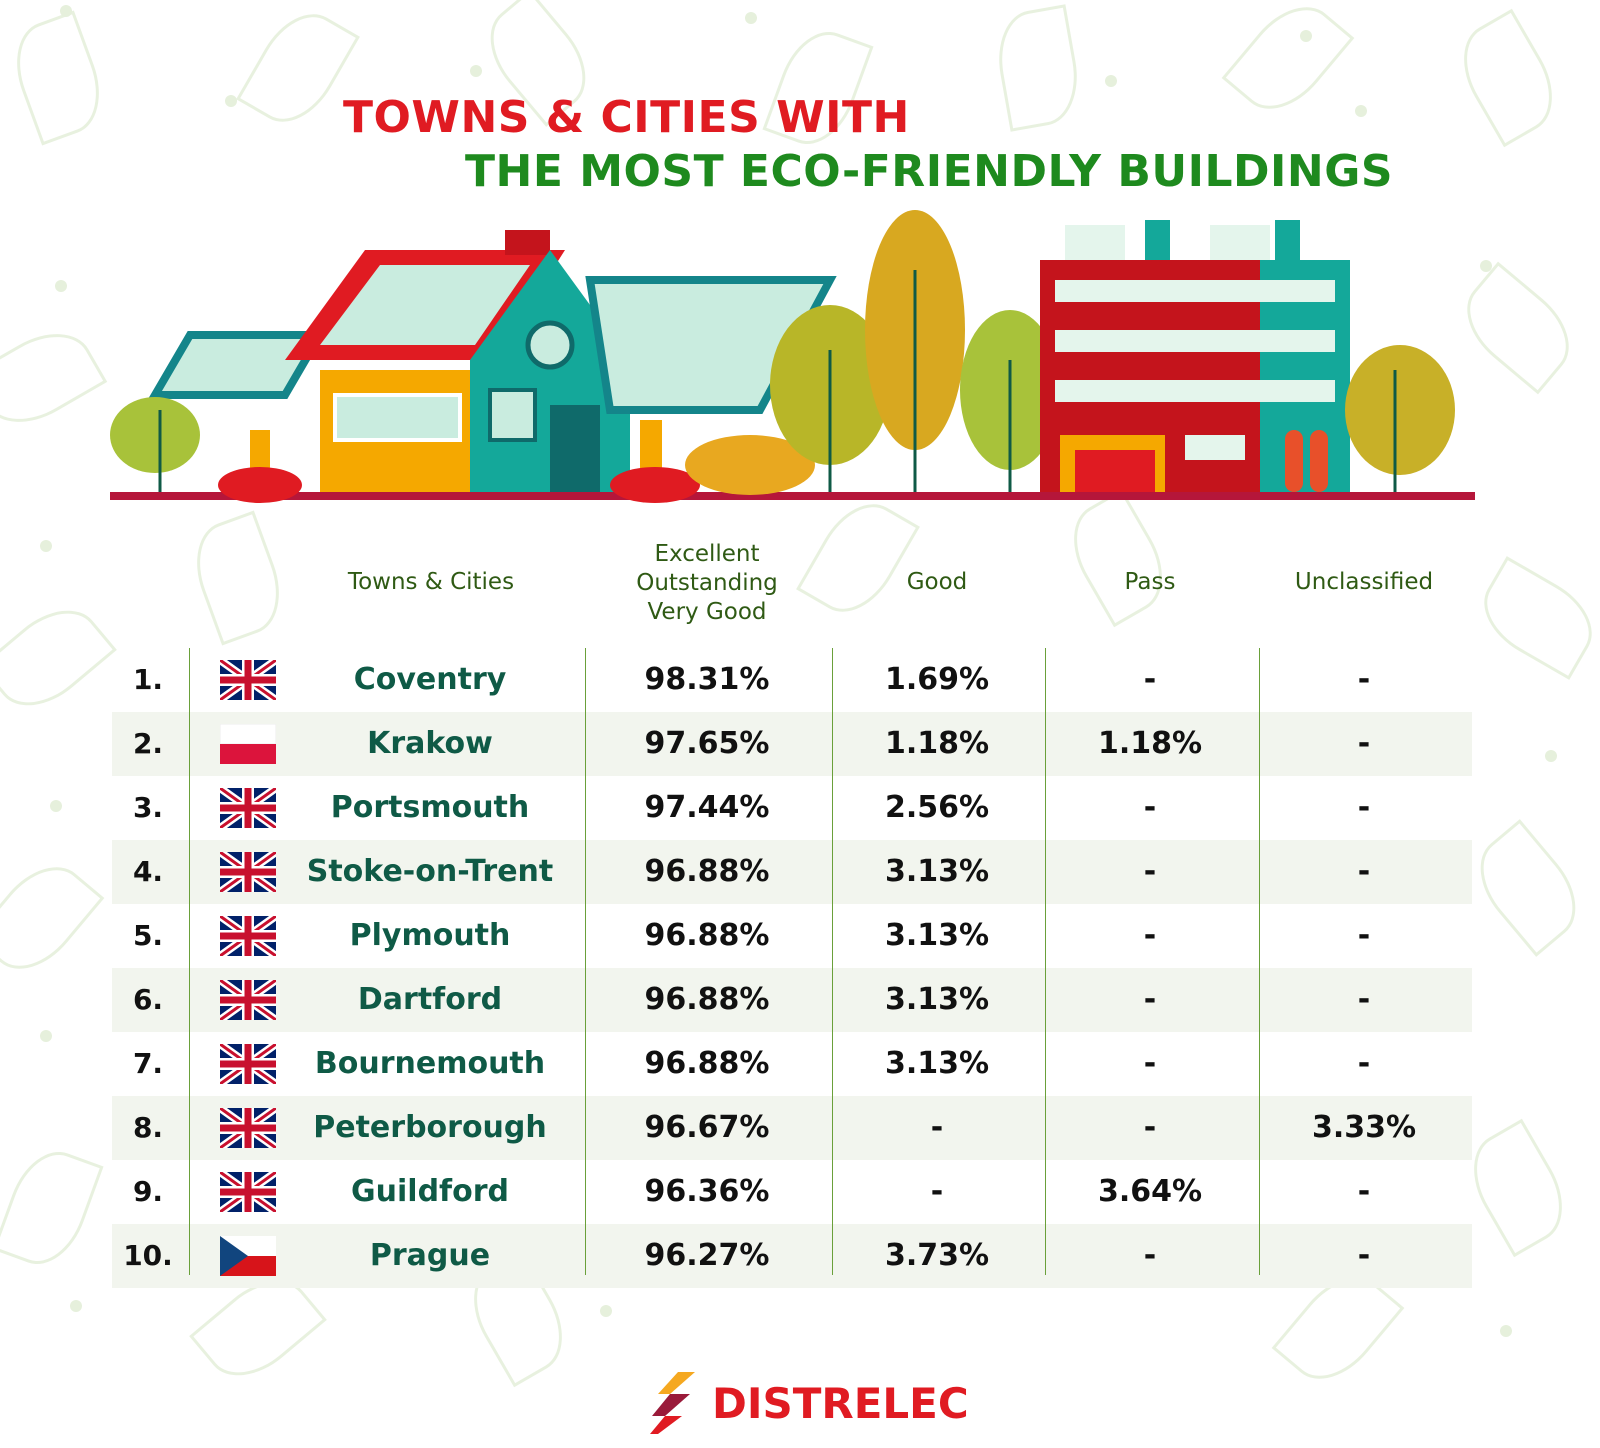 The width and height of the screenshot is (1600, 1448). What do you see at coordinates (792, 1192) in the screenshot?
I see `table-row: 9. Guildford 96.36% - 3.64% -` at bounding box center [792, 1192].